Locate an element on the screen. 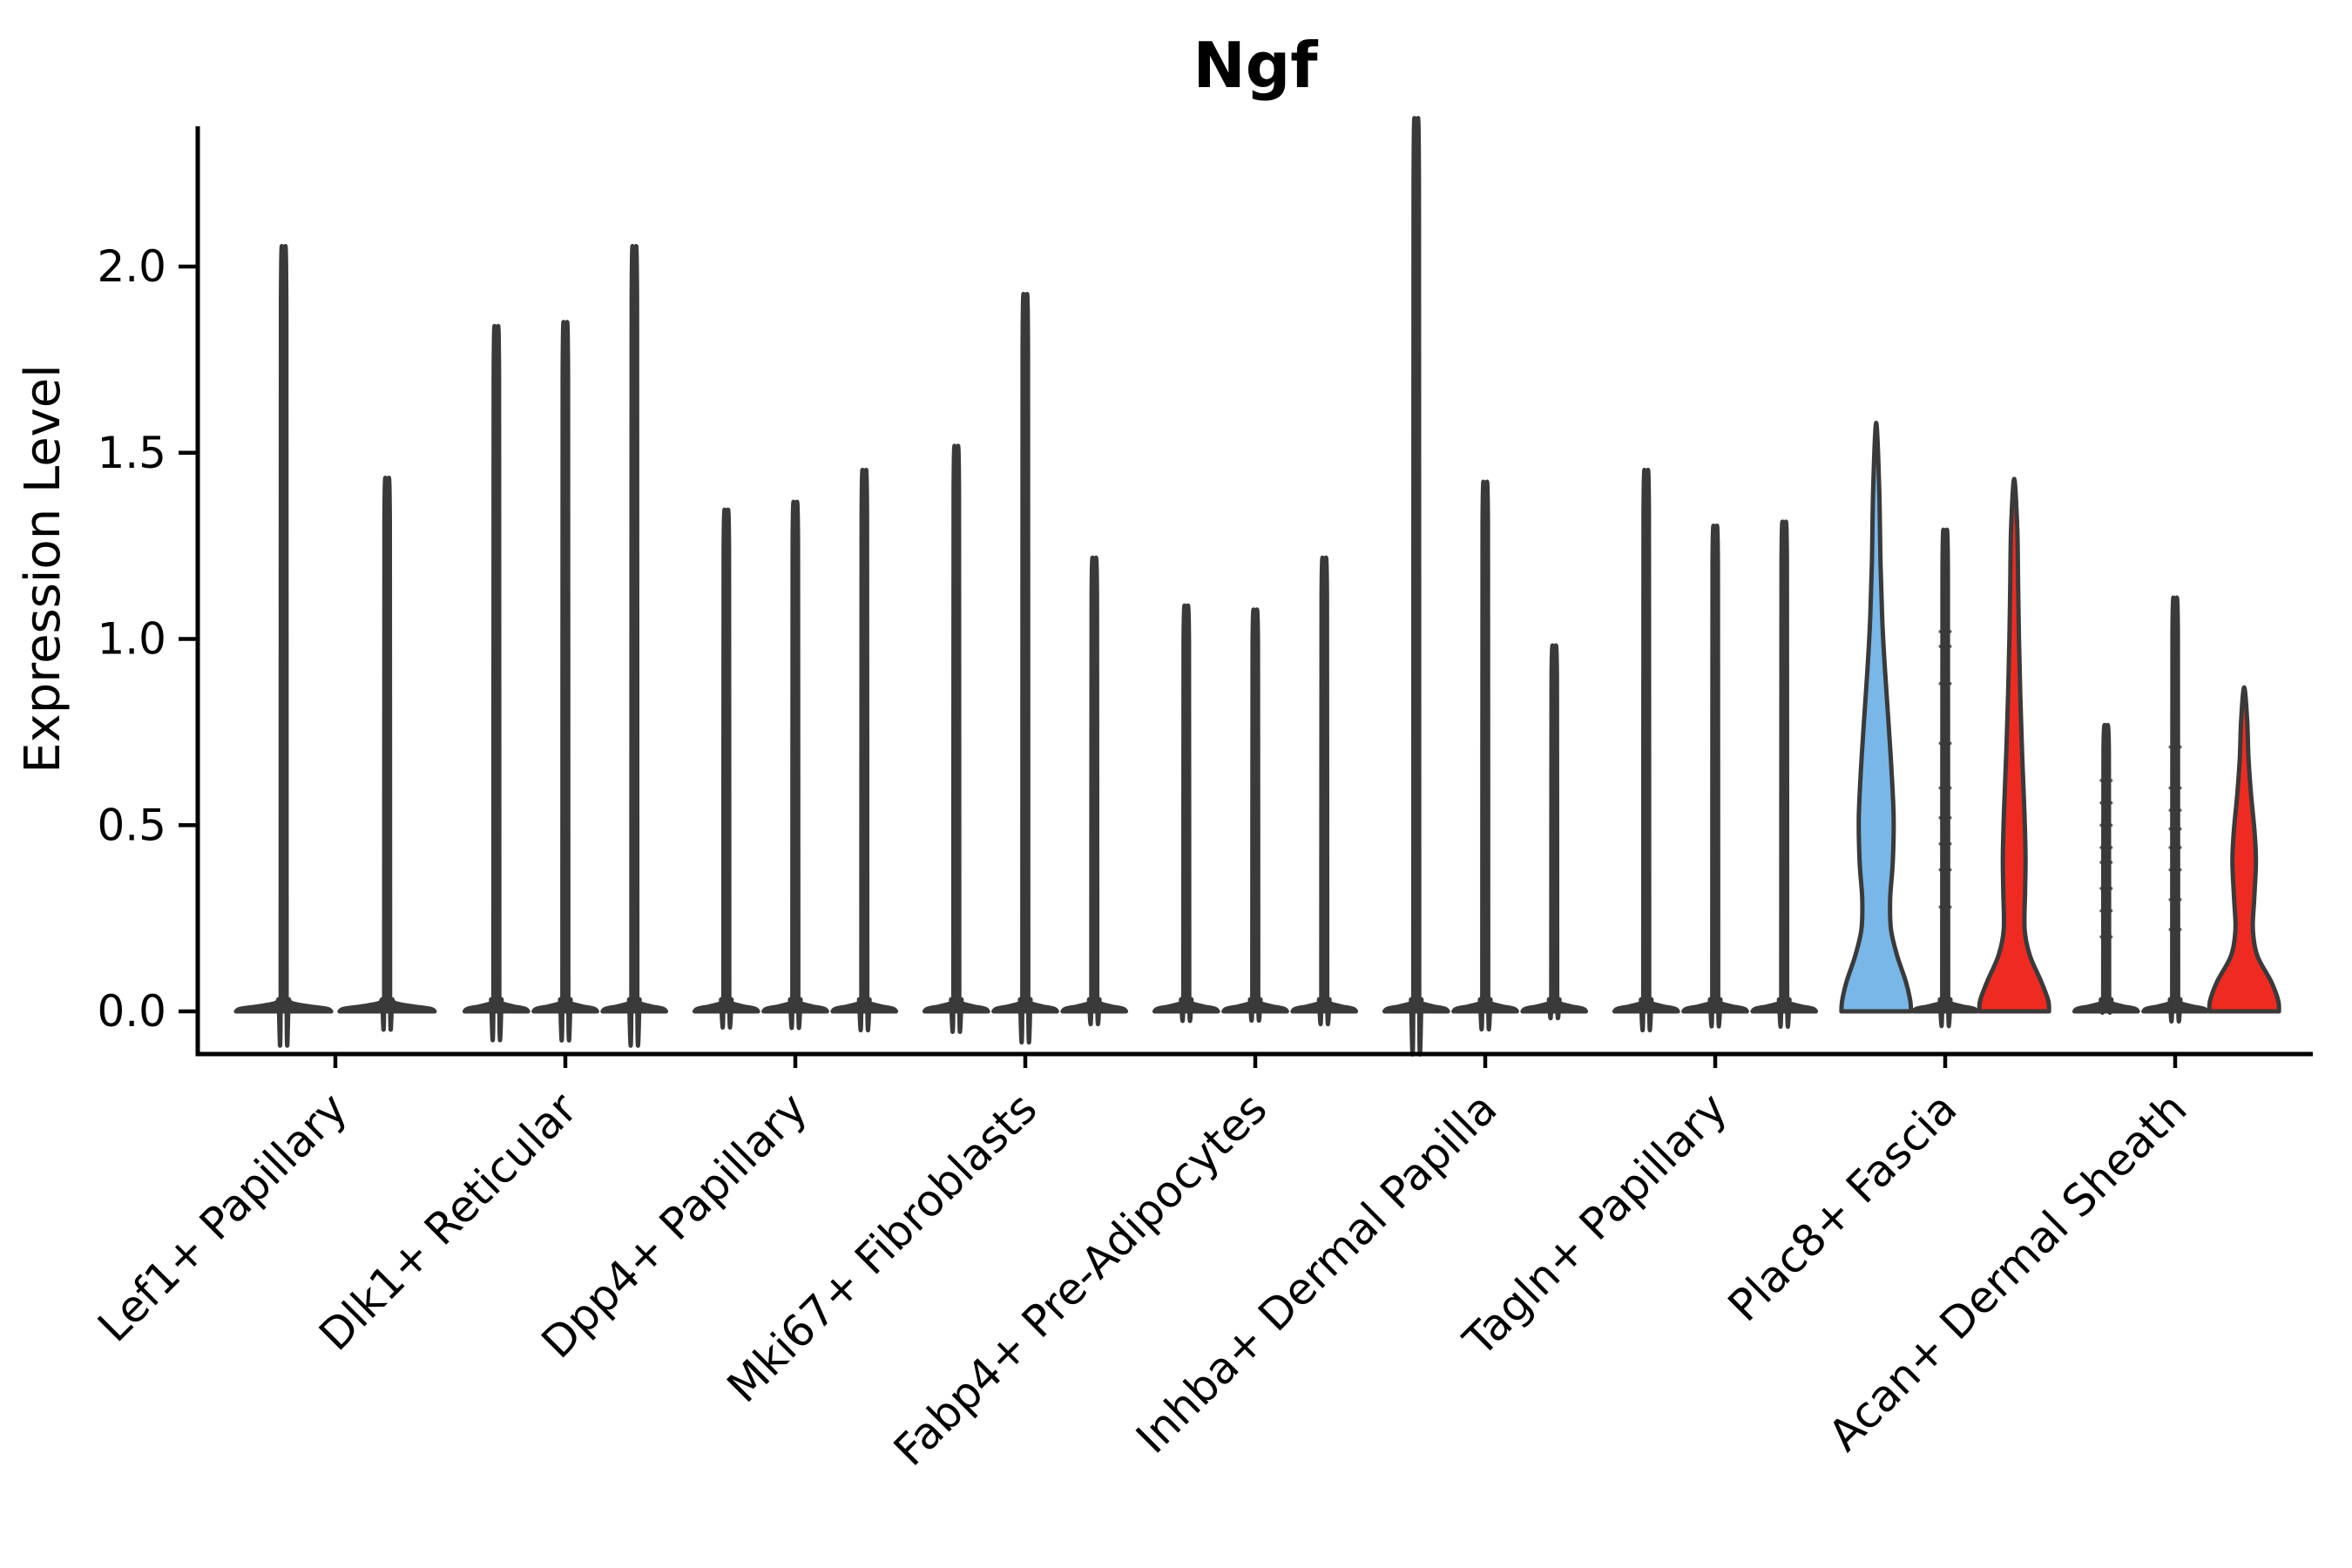  y-tick-label: 0.0 is located at coordinates (131, 1012).